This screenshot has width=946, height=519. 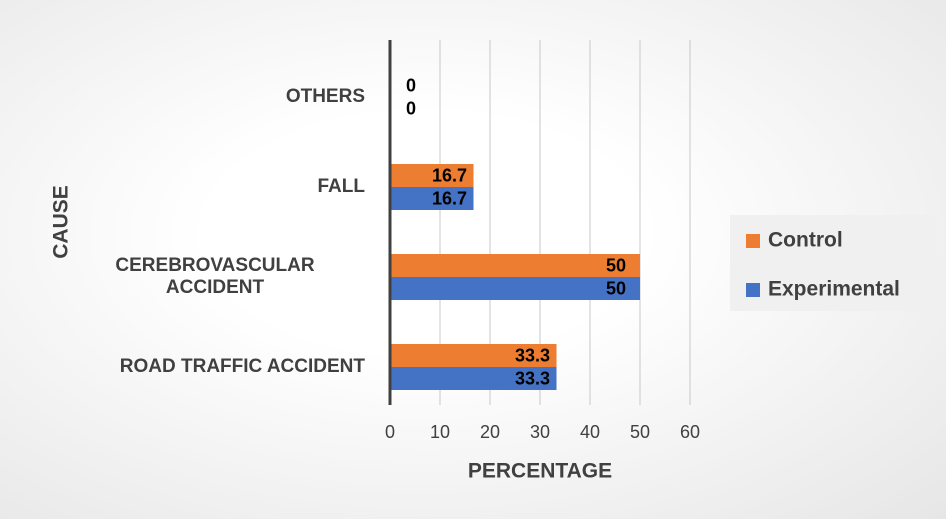 I want to click on x-tick-label: 40, so click(x=590, y=432).